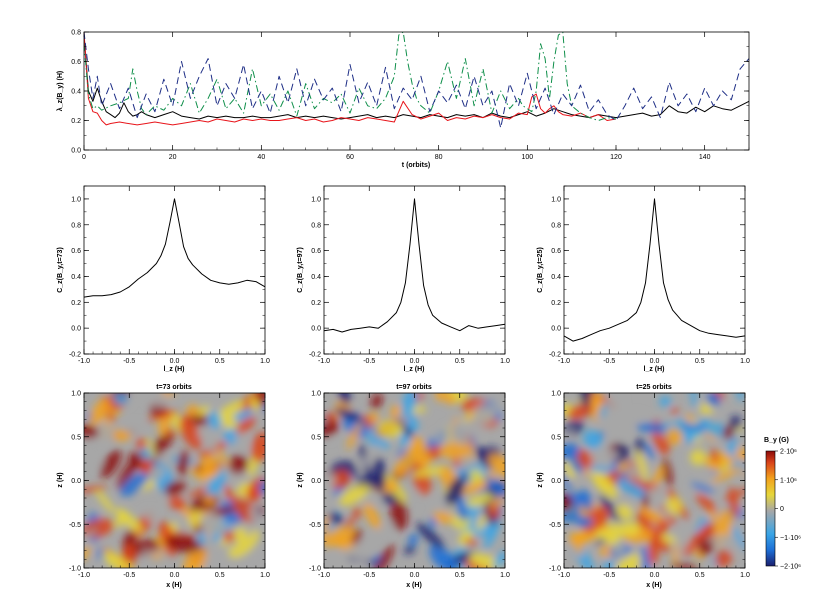 Image resolution: width=830 pixels, height=600 pixels. I want to click on map-2-ylabel: z (H), so click(300, 479).